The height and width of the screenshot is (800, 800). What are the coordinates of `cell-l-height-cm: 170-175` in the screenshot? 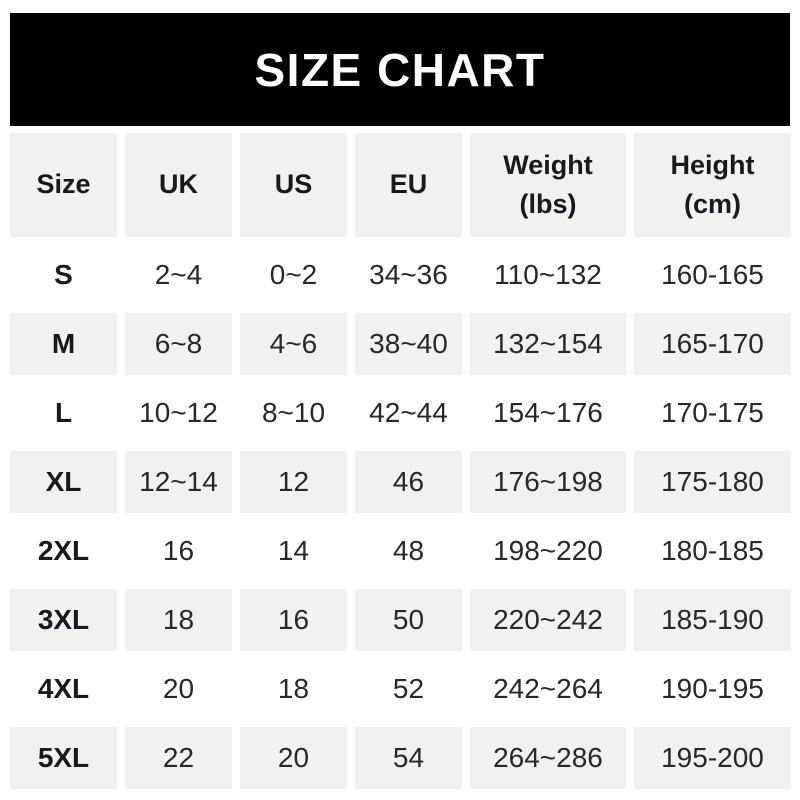 It's located at (712, 412).